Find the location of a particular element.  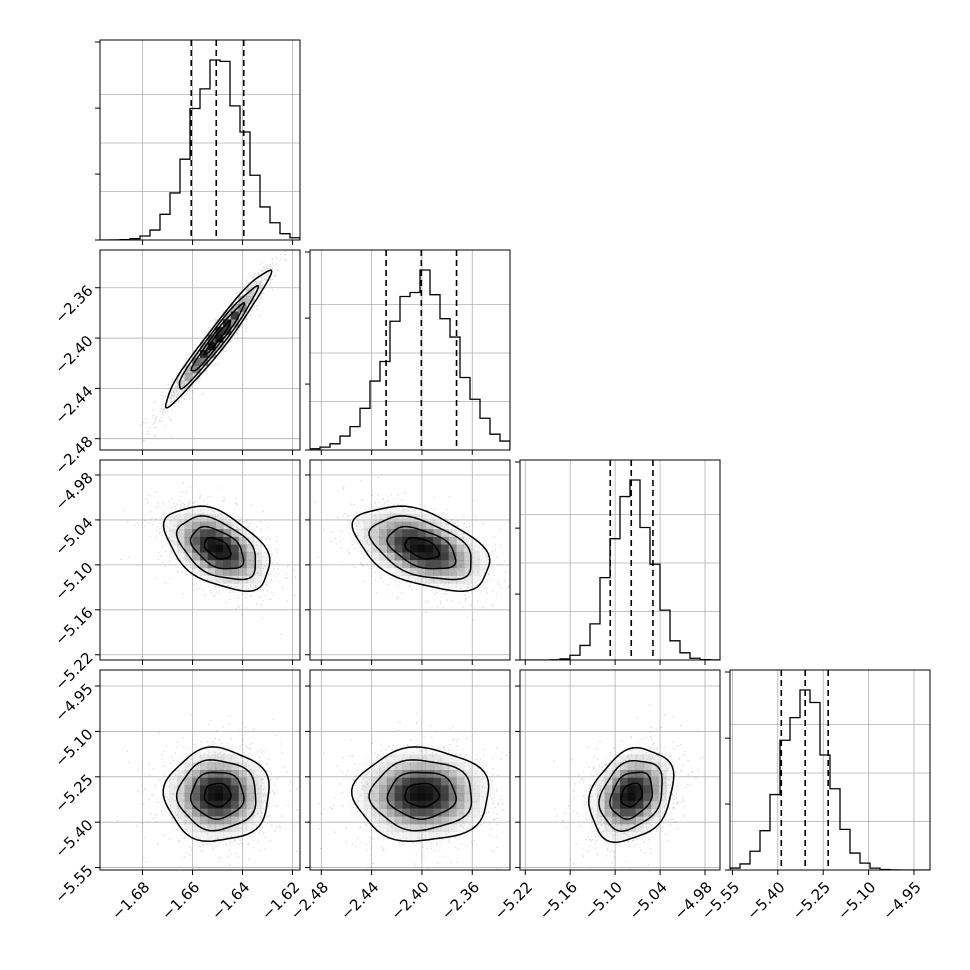

x-tick-label: −2.36 is located at coordinates (460, 900).